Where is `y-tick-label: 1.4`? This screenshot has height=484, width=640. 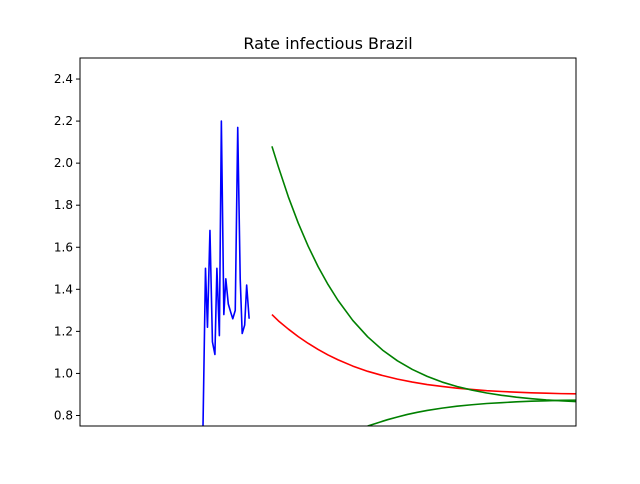 y-tick-label: 1.4 is located at coordinates (63, 289).